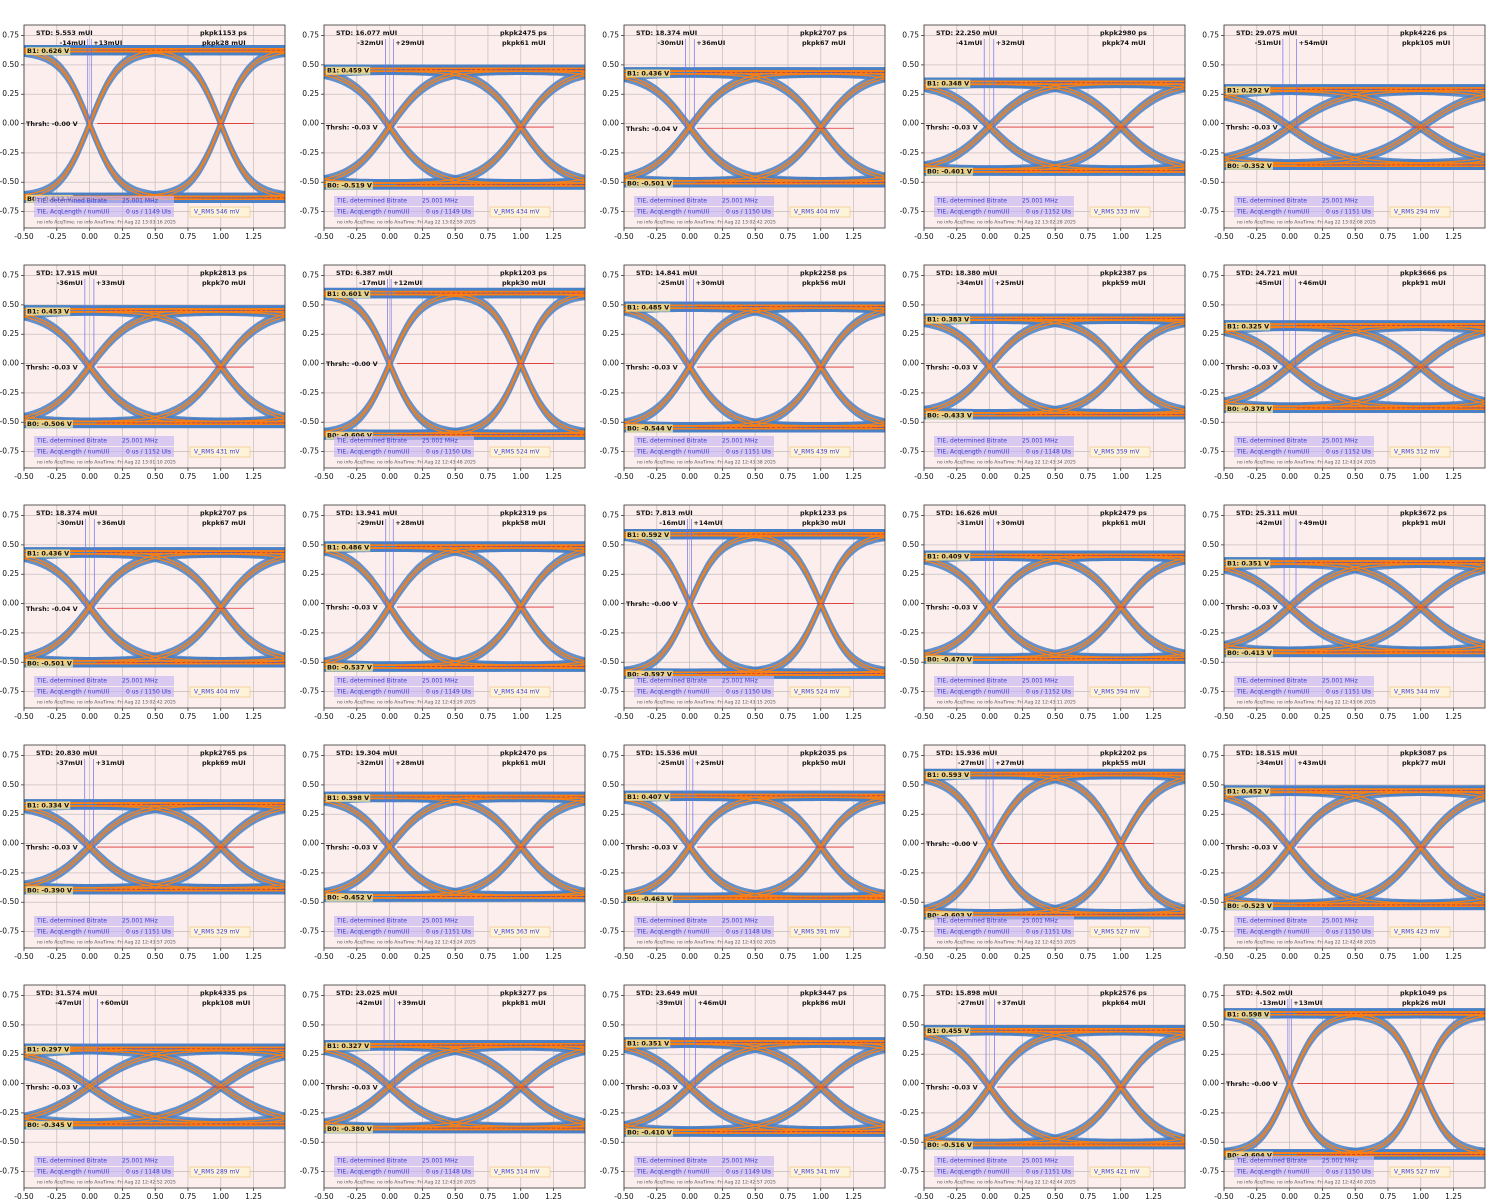 The height and width of the screenshot is (1200, 1500). What do you see at coordinates (113, 1003) in the screenshot?
I see `jitter-label: +60mUI` at bounding box center [113, 1003].